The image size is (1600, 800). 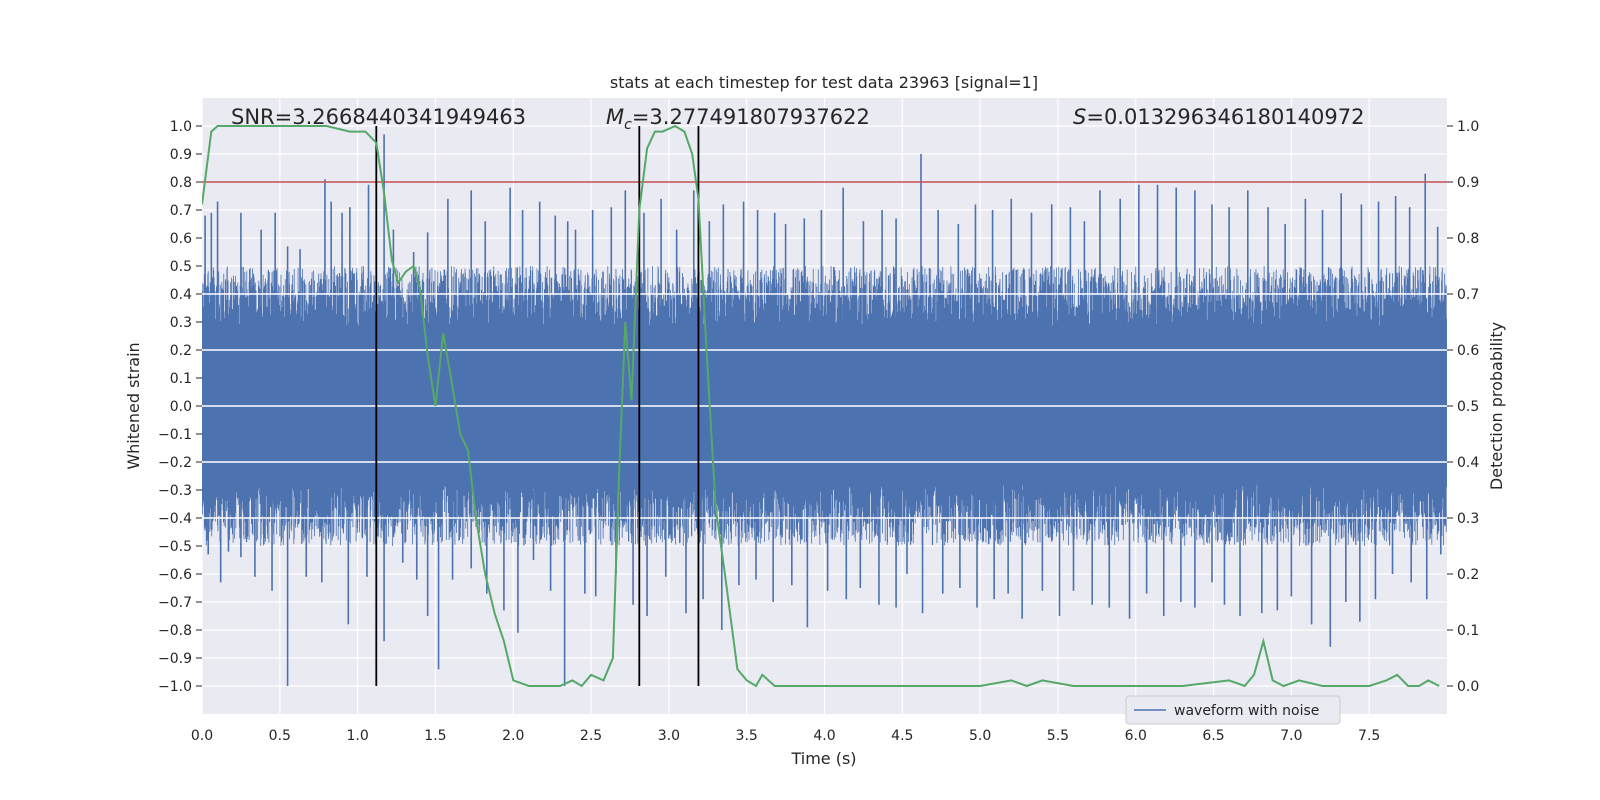 What do you see at coordinates (181, 155) in the screenshot?
I see `y-tick-label-19: 0.9` at bounding box center [181, 155].